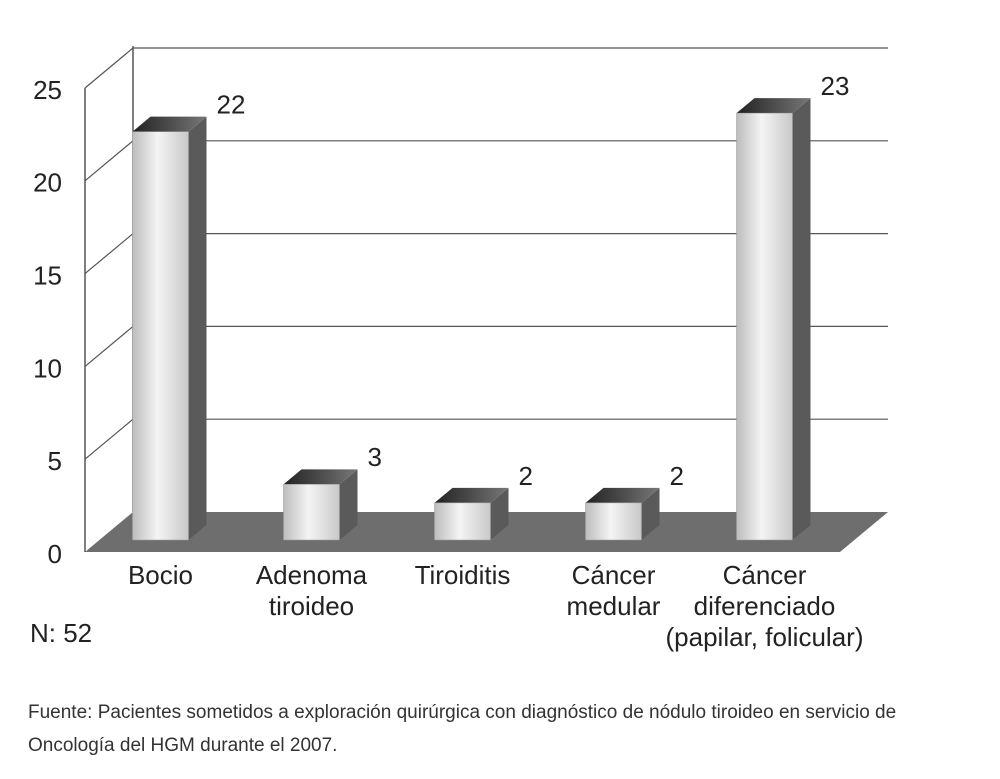  I want to click on x-tick-label: Adenoma, so click(312, 575).